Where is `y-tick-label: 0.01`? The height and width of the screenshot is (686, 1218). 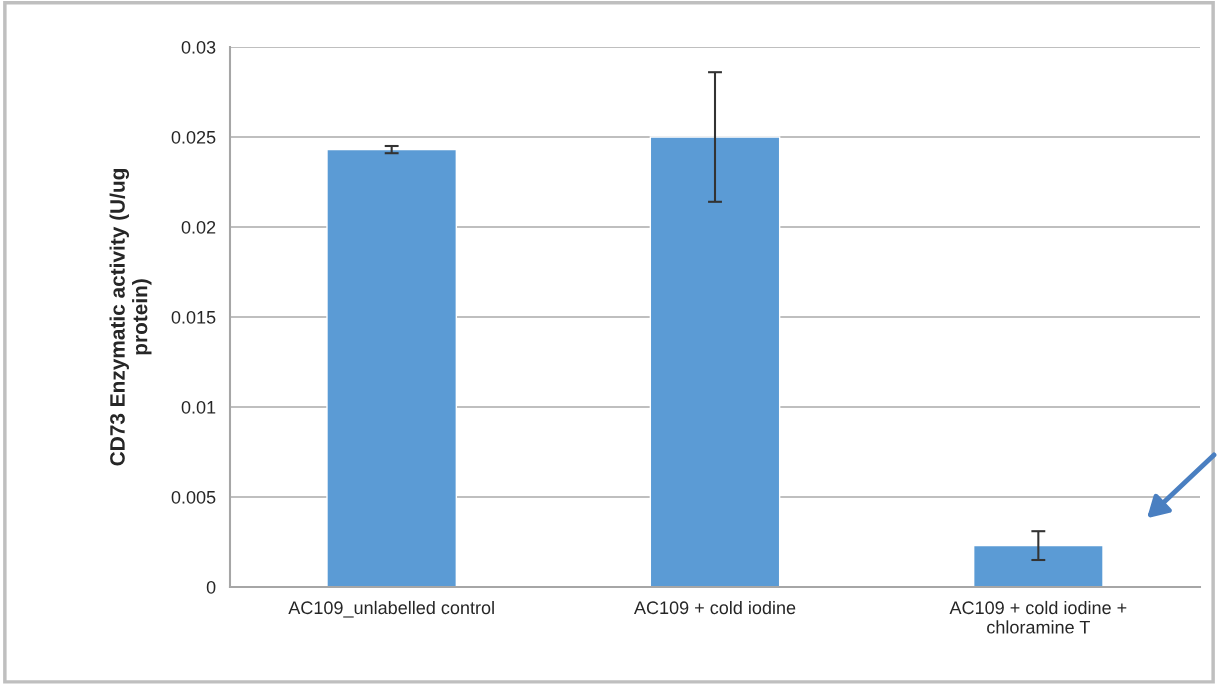
y-tick-label: 0.01 is located at coordinates (198, 407).